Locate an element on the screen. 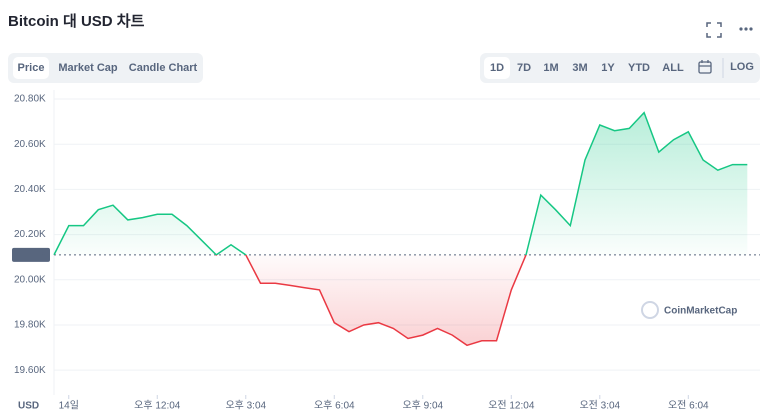 The width and height of the screenshot is (760, 419). tab-active is located at coordinates (31, 68).